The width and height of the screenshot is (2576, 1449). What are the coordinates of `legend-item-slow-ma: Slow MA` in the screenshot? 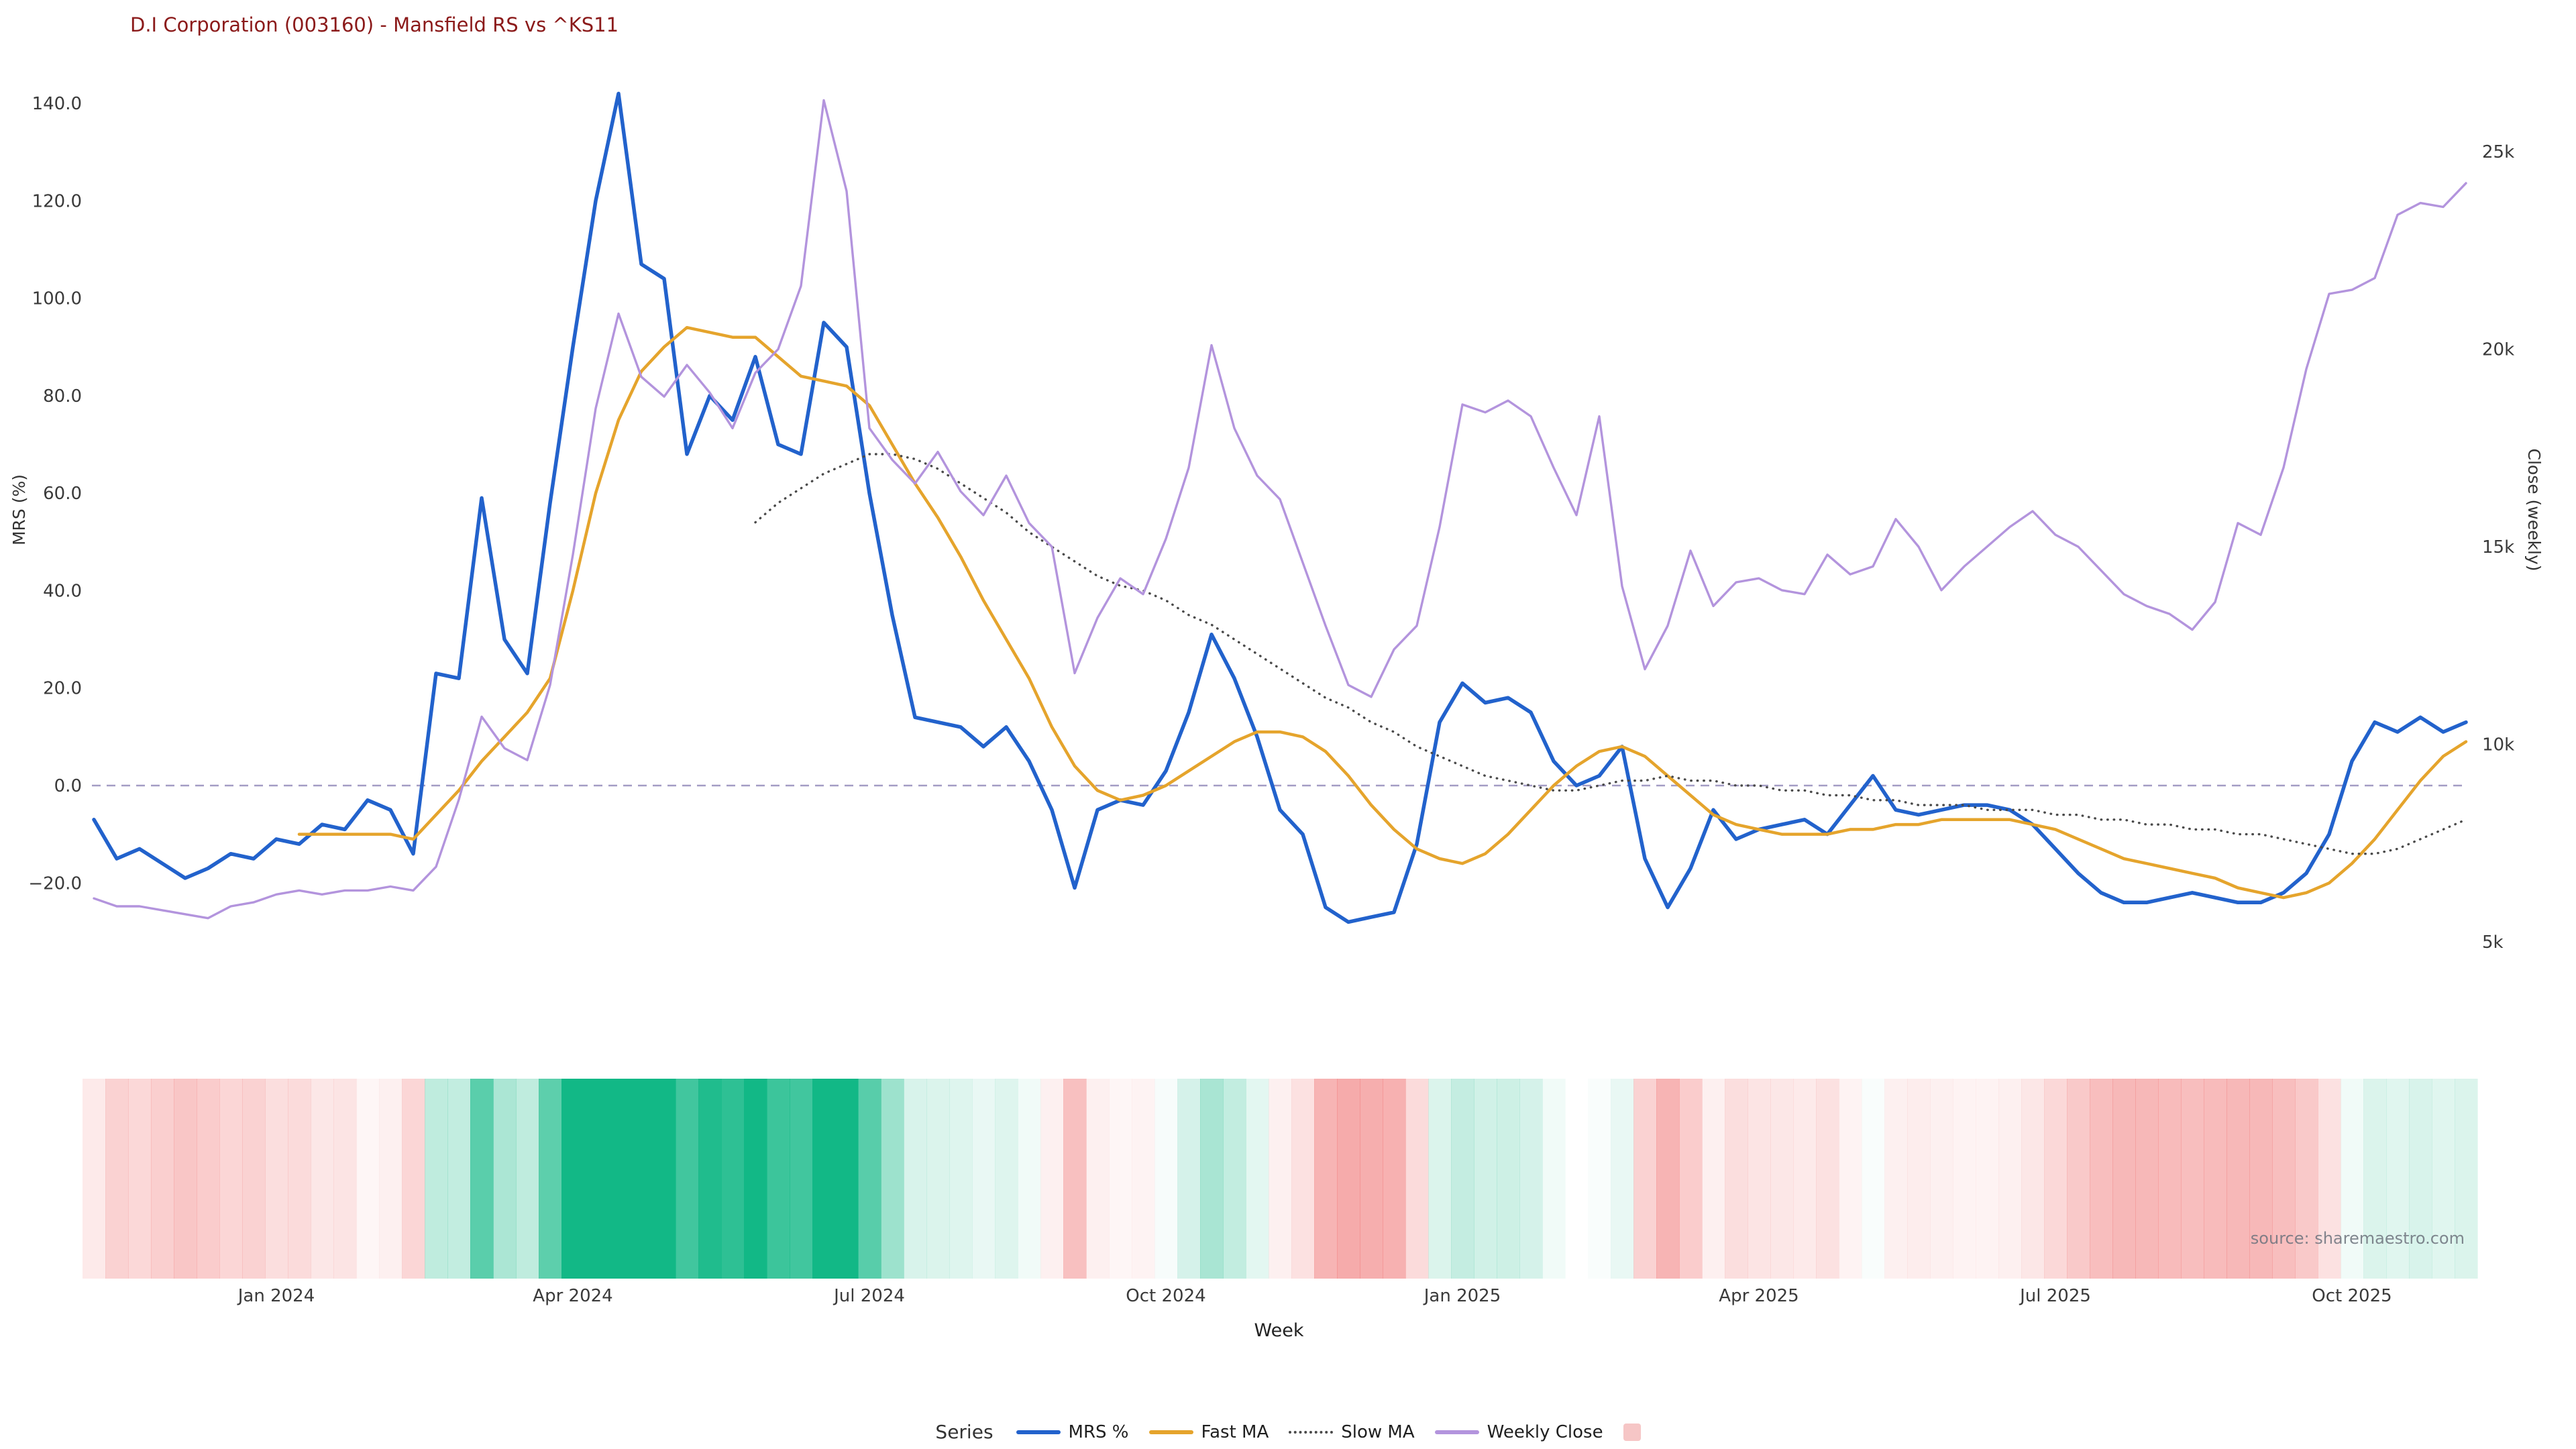 It's located at (1352, 1431).